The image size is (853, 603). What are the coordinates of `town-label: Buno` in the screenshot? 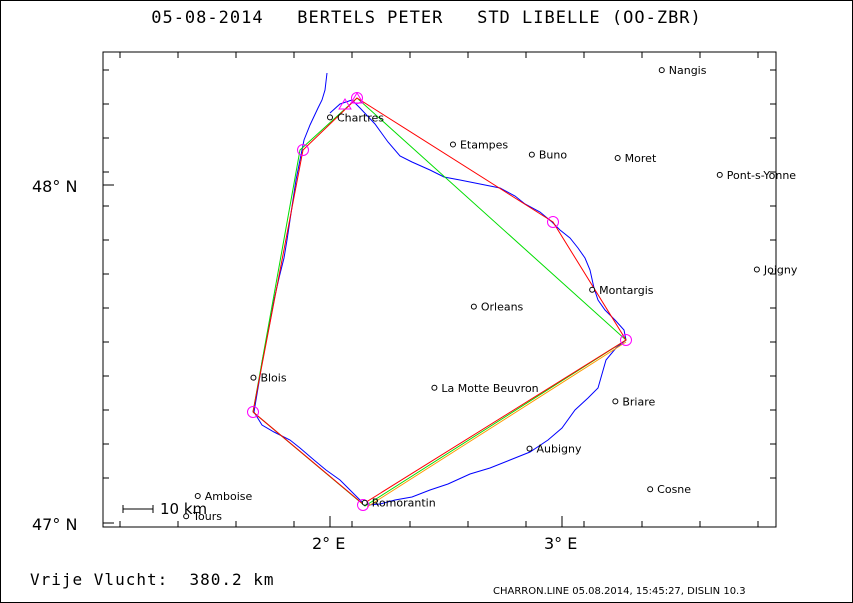 It's located at (553, 155).